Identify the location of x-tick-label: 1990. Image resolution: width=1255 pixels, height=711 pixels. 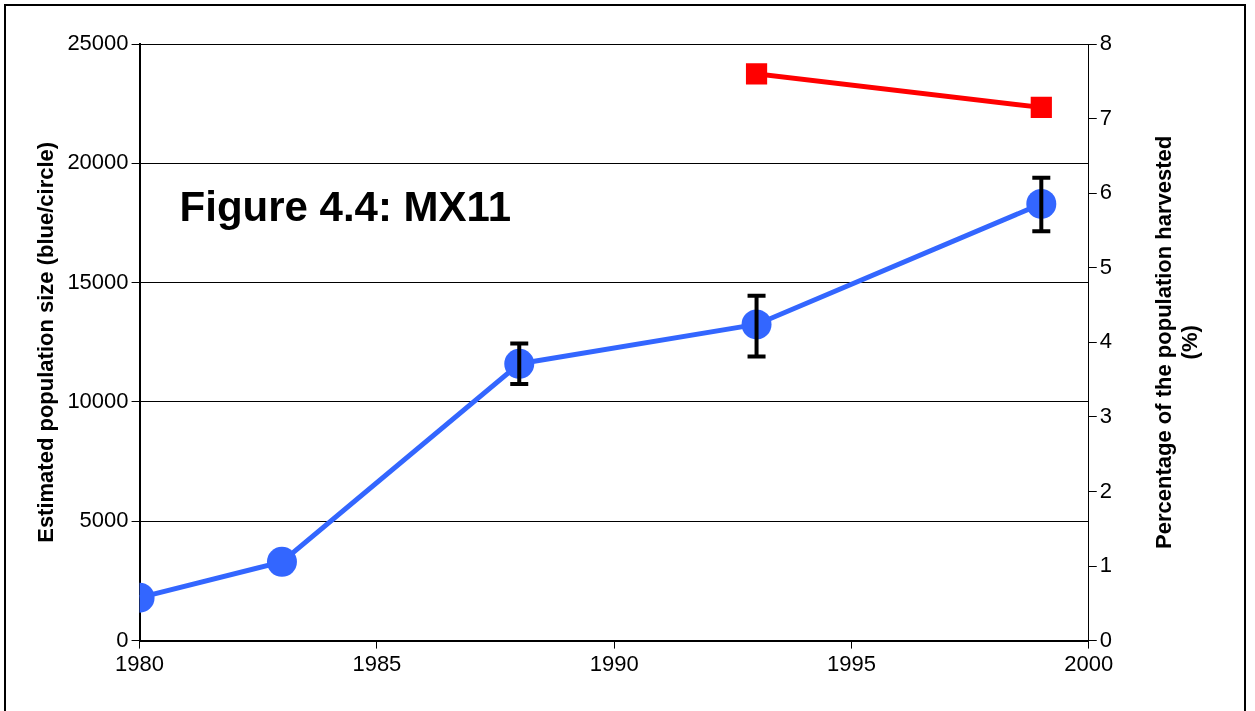
(614, 663).